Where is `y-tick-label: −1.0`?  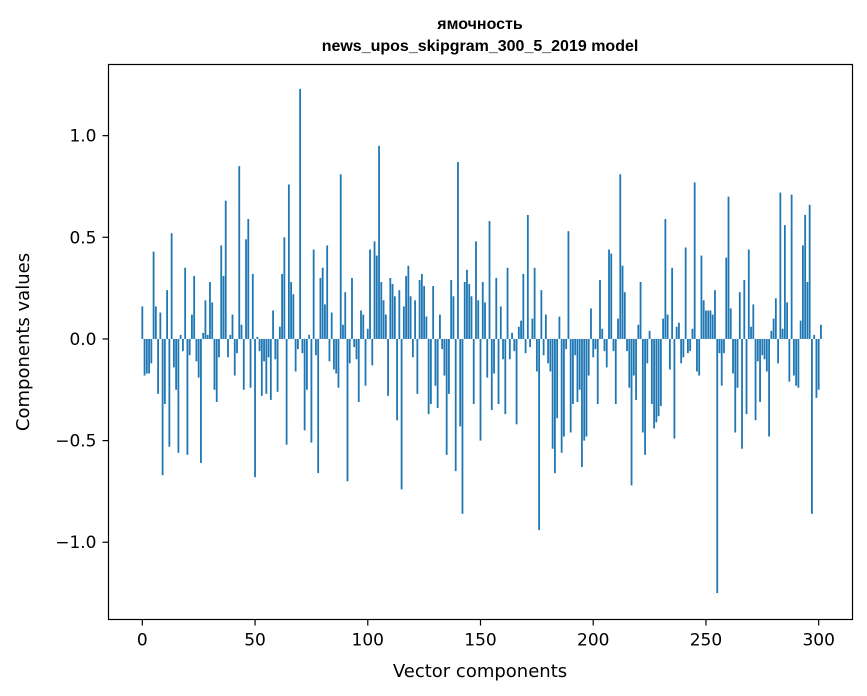 y-tick-label: −1.0 is located at coordinates (75, 543).